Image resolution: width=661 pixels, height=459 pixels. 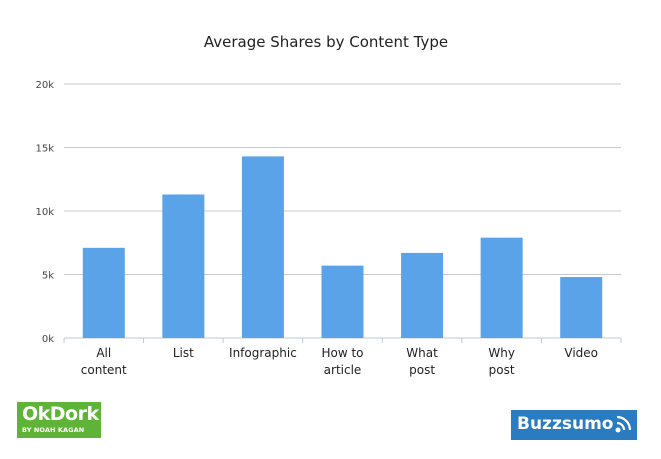 What do you see at coordinates (60, 414) in the screenshot?
I see `okdork-logo-text: OkDork` at bounding box center [60, 414].